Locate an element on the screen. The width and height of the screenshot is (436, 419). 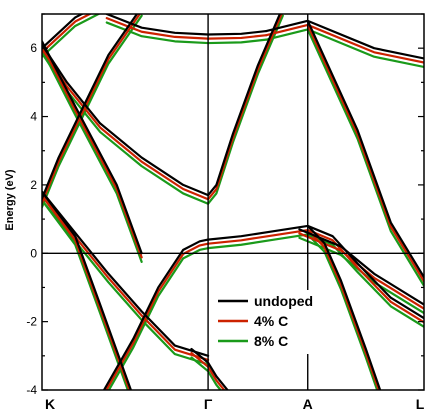
legend-label: 4% C is located at coordinates (271, 321).